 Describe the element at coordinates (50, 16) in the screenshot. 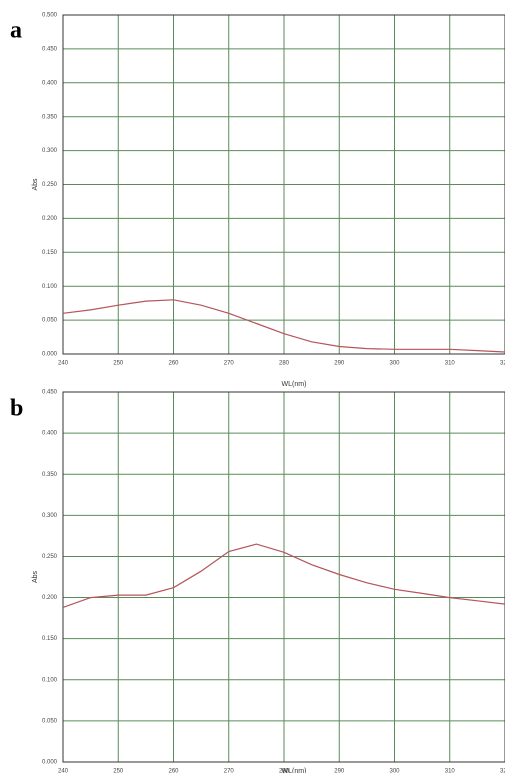

I see `y-tick-label: 0.500` at that location.